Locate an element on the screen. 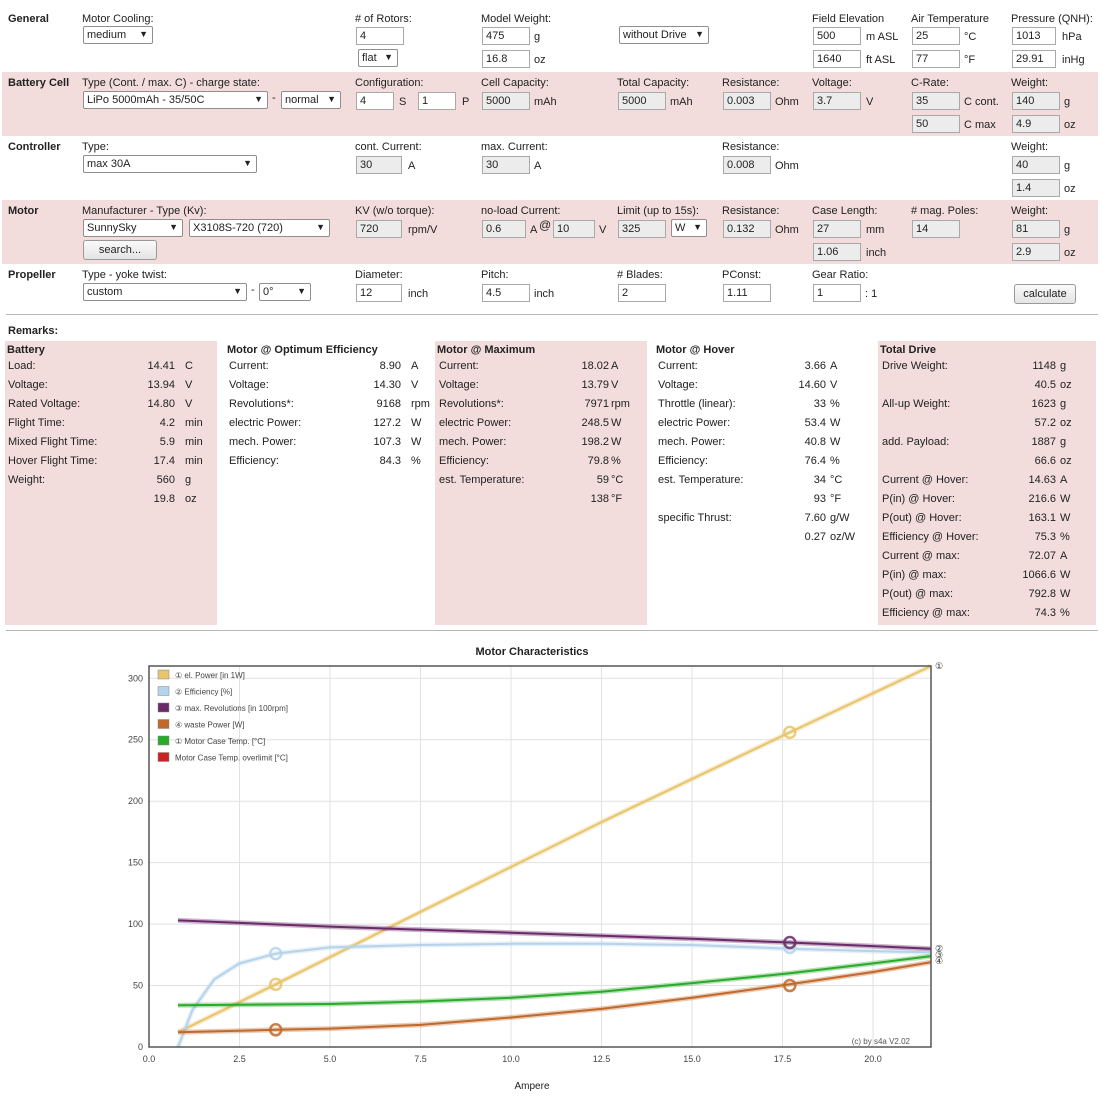 The width and height of the screenshot is (1107, 1096). result-value: 13.94 is located at coordinates (161, 385).